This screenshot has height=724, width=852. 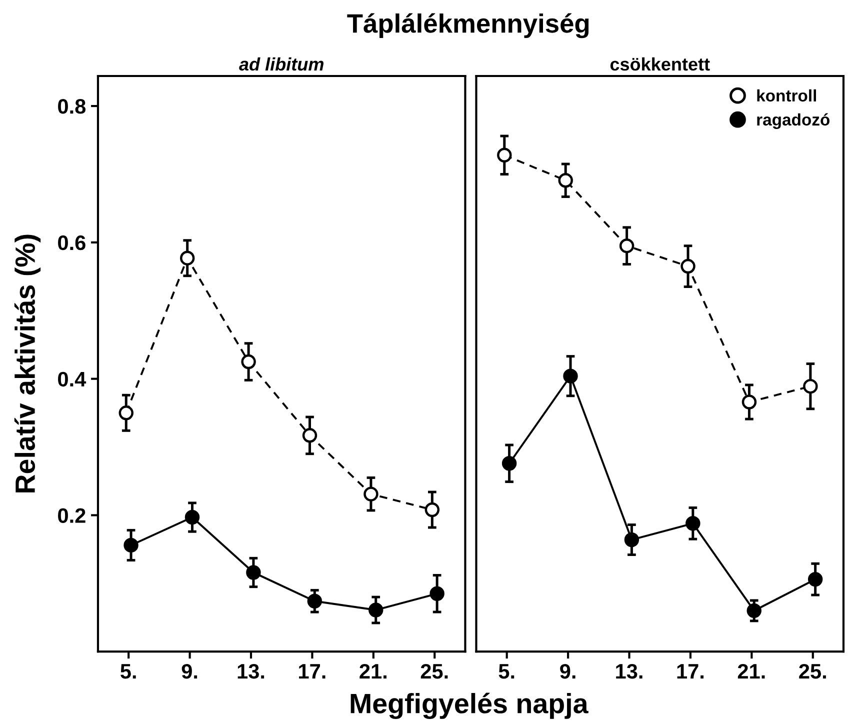 What do you see at coordinates (72, 242) in the screenshot?
I see `y-tick-label: 0.6` at bounding box center [72, 242].